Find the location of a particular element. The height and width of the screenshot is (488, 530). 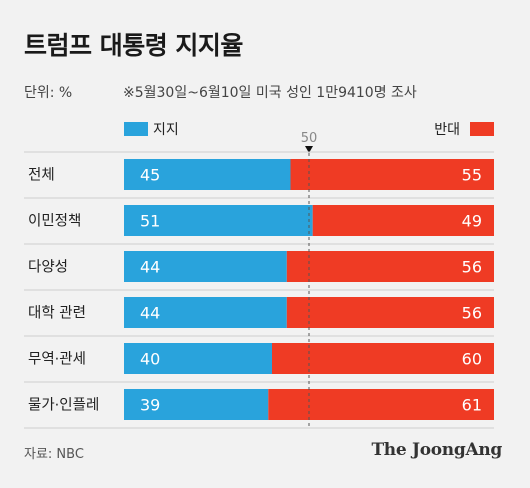

value-label-oppose: 55 is located at coordinates (472, 175).